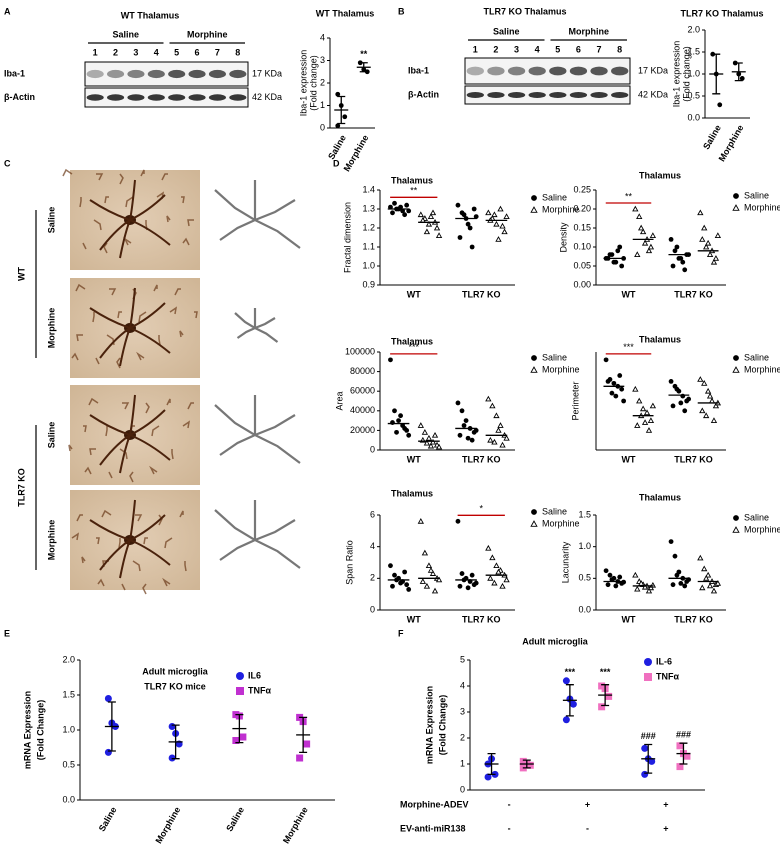  Describe the element at coordinates (27, 730) in the screenshot. I see `y-axis-label: mRNA Expression` at that location.